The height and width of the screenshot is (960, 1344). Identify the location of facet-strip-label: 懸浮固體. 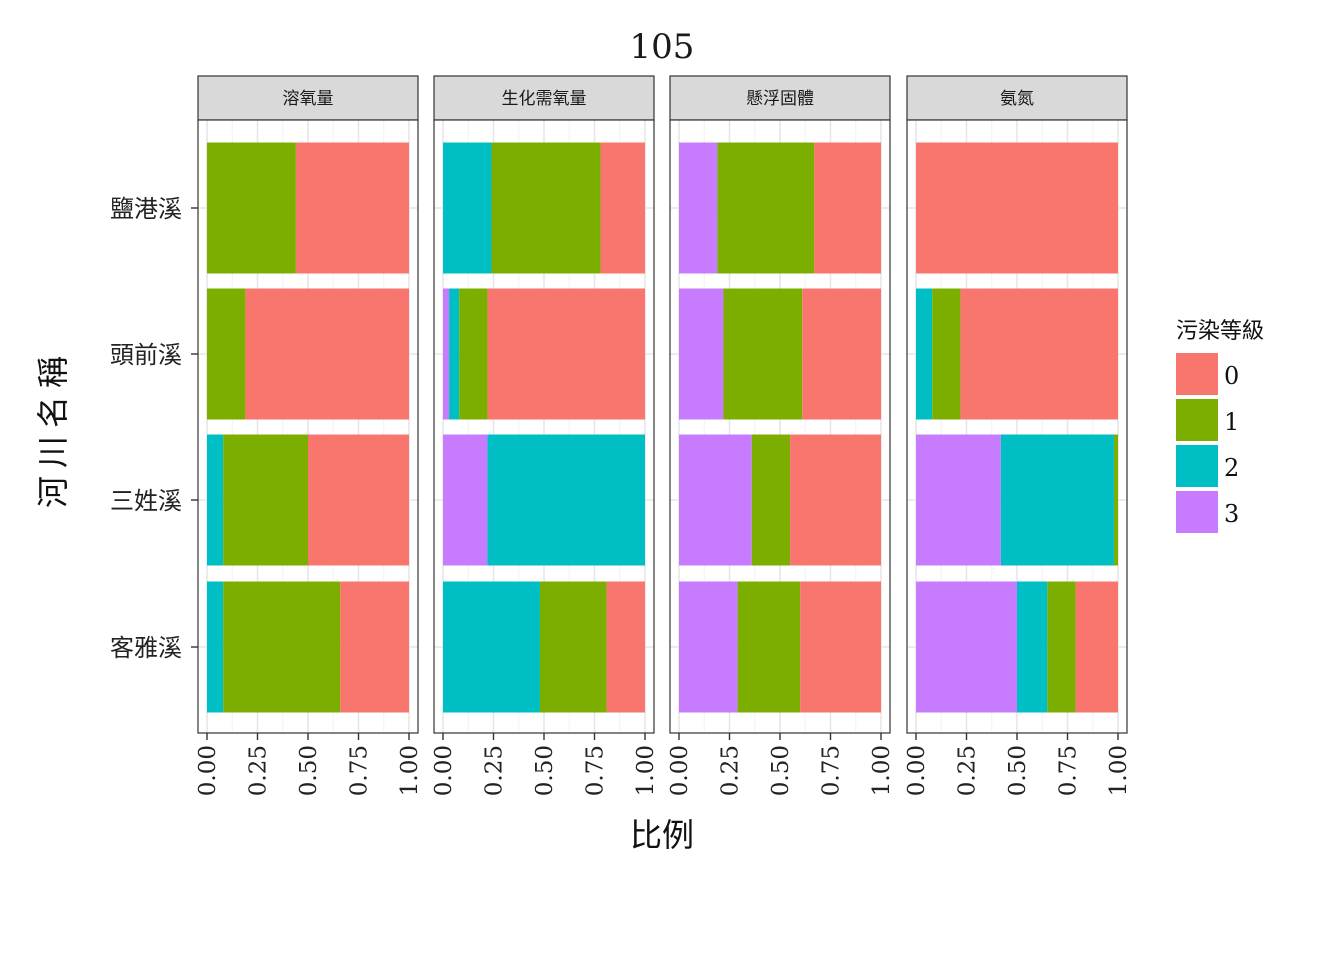
(780, 99).